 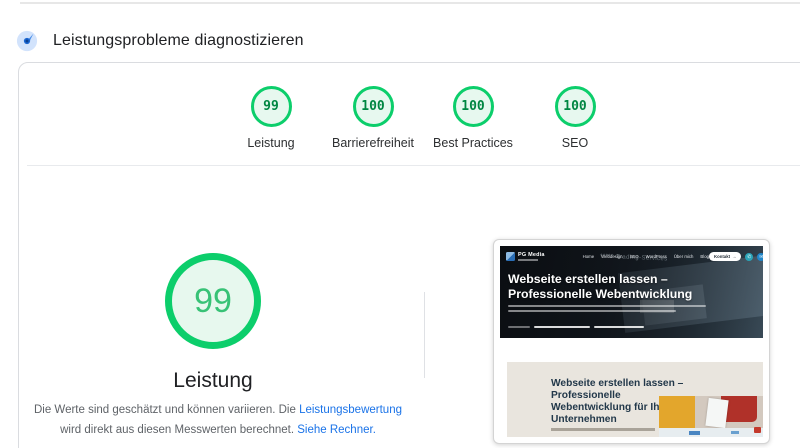 I want to click on phone-icon: ✆, so click(x=749, y=256).